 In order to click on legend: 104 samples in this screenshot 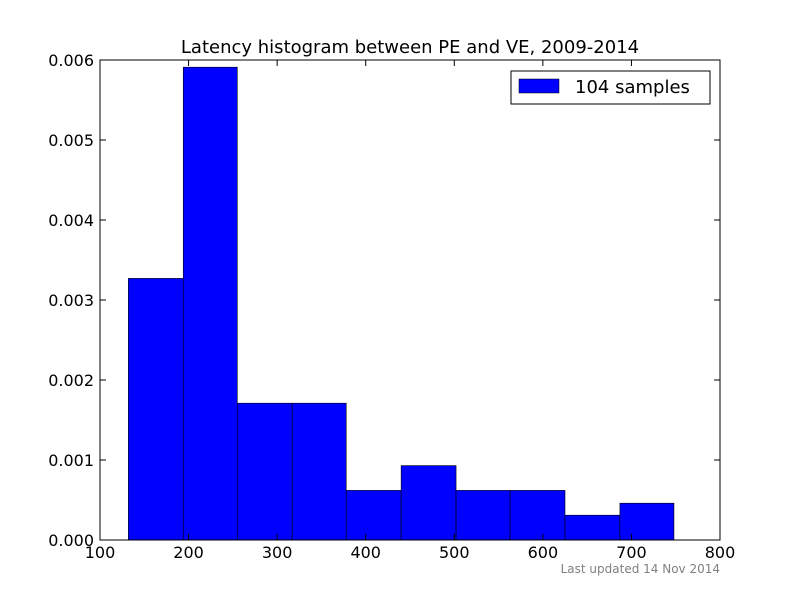, I will do `click(610, 87)`.